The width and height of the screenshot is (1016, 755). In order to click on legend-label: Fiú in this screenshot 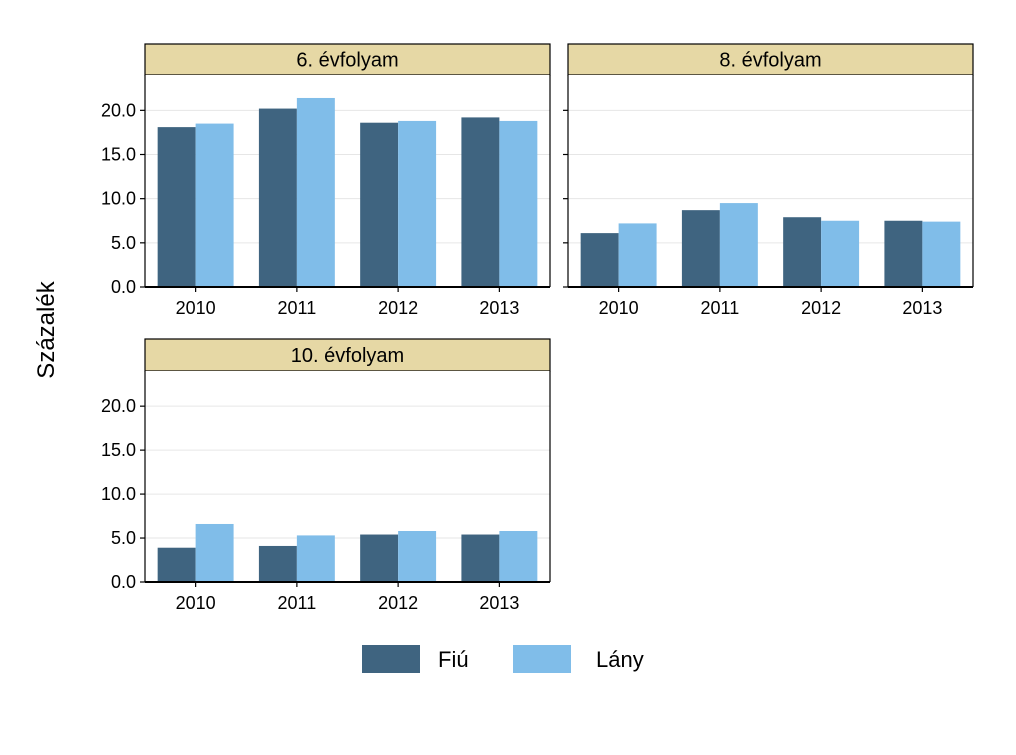, I will do `click(453, 659)`.